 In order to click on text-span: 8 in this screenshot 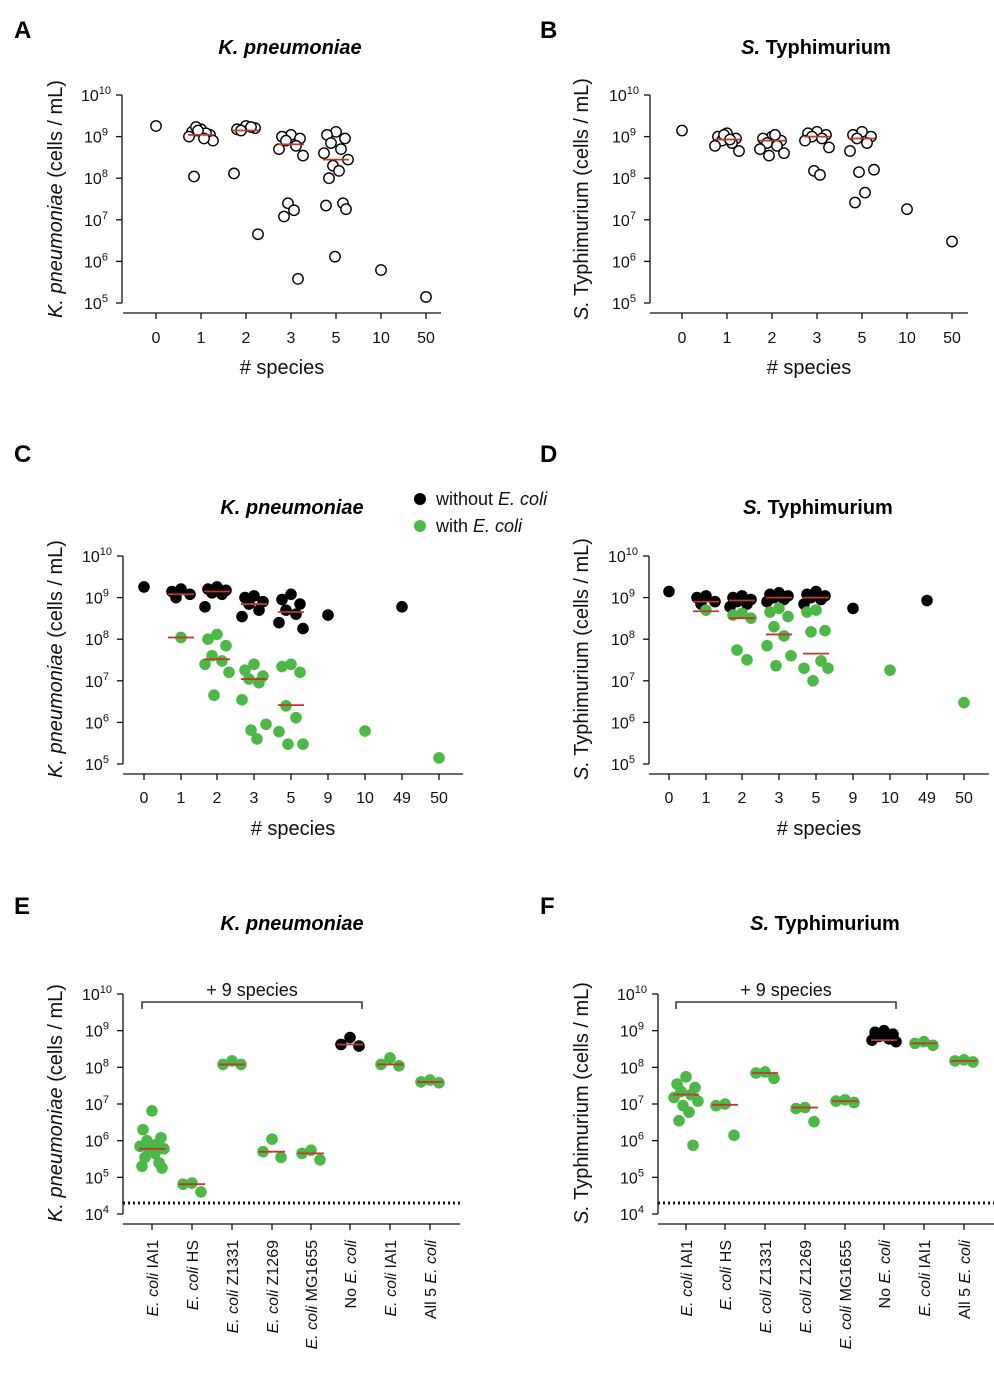, I will do `click(633, 174)`.